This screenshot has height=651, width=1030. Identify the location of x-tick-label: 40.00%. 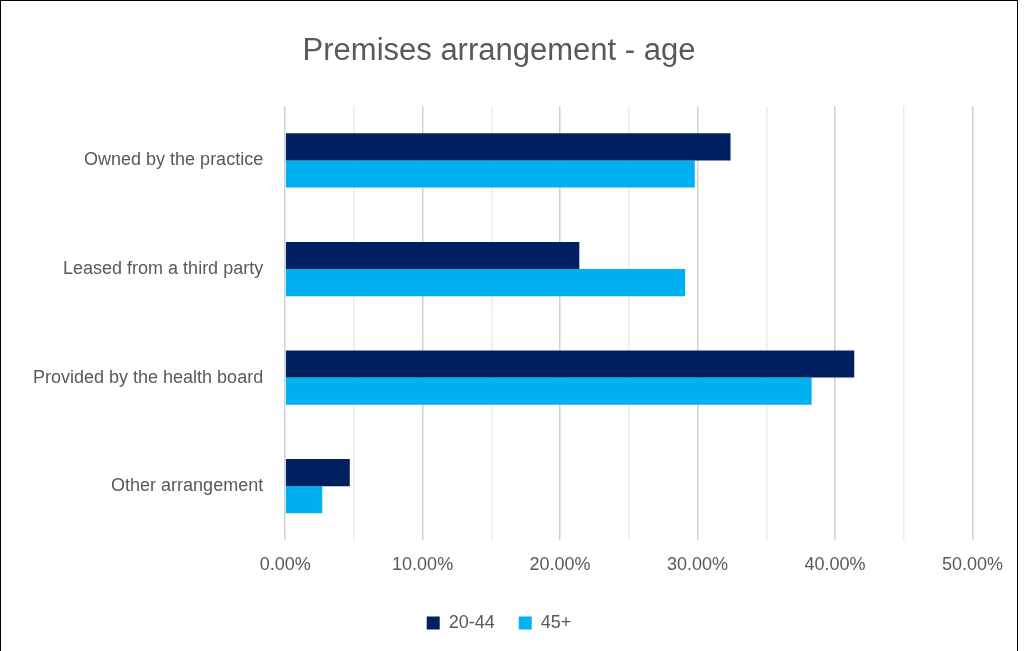
(835, 564).